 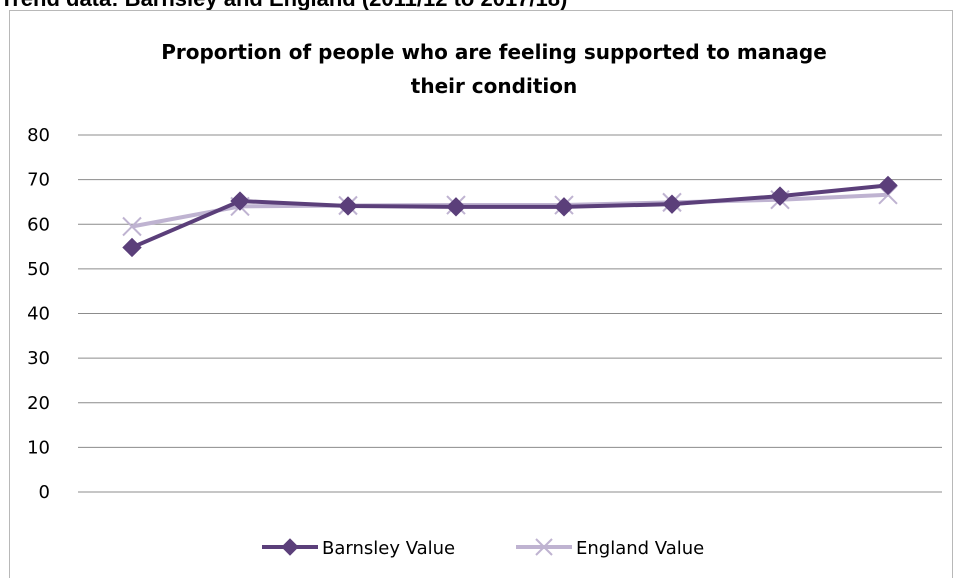 I want to click on y-tick-label: 70, so click(x=38, y=180).